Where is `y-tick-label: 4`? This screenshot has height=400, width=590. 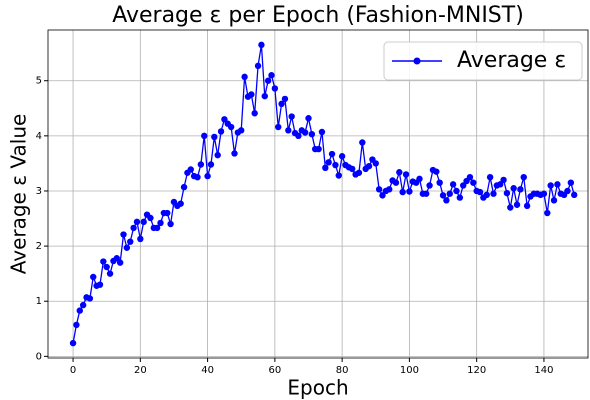 y-tick-label: 4 is located at coordinates (39, 136).